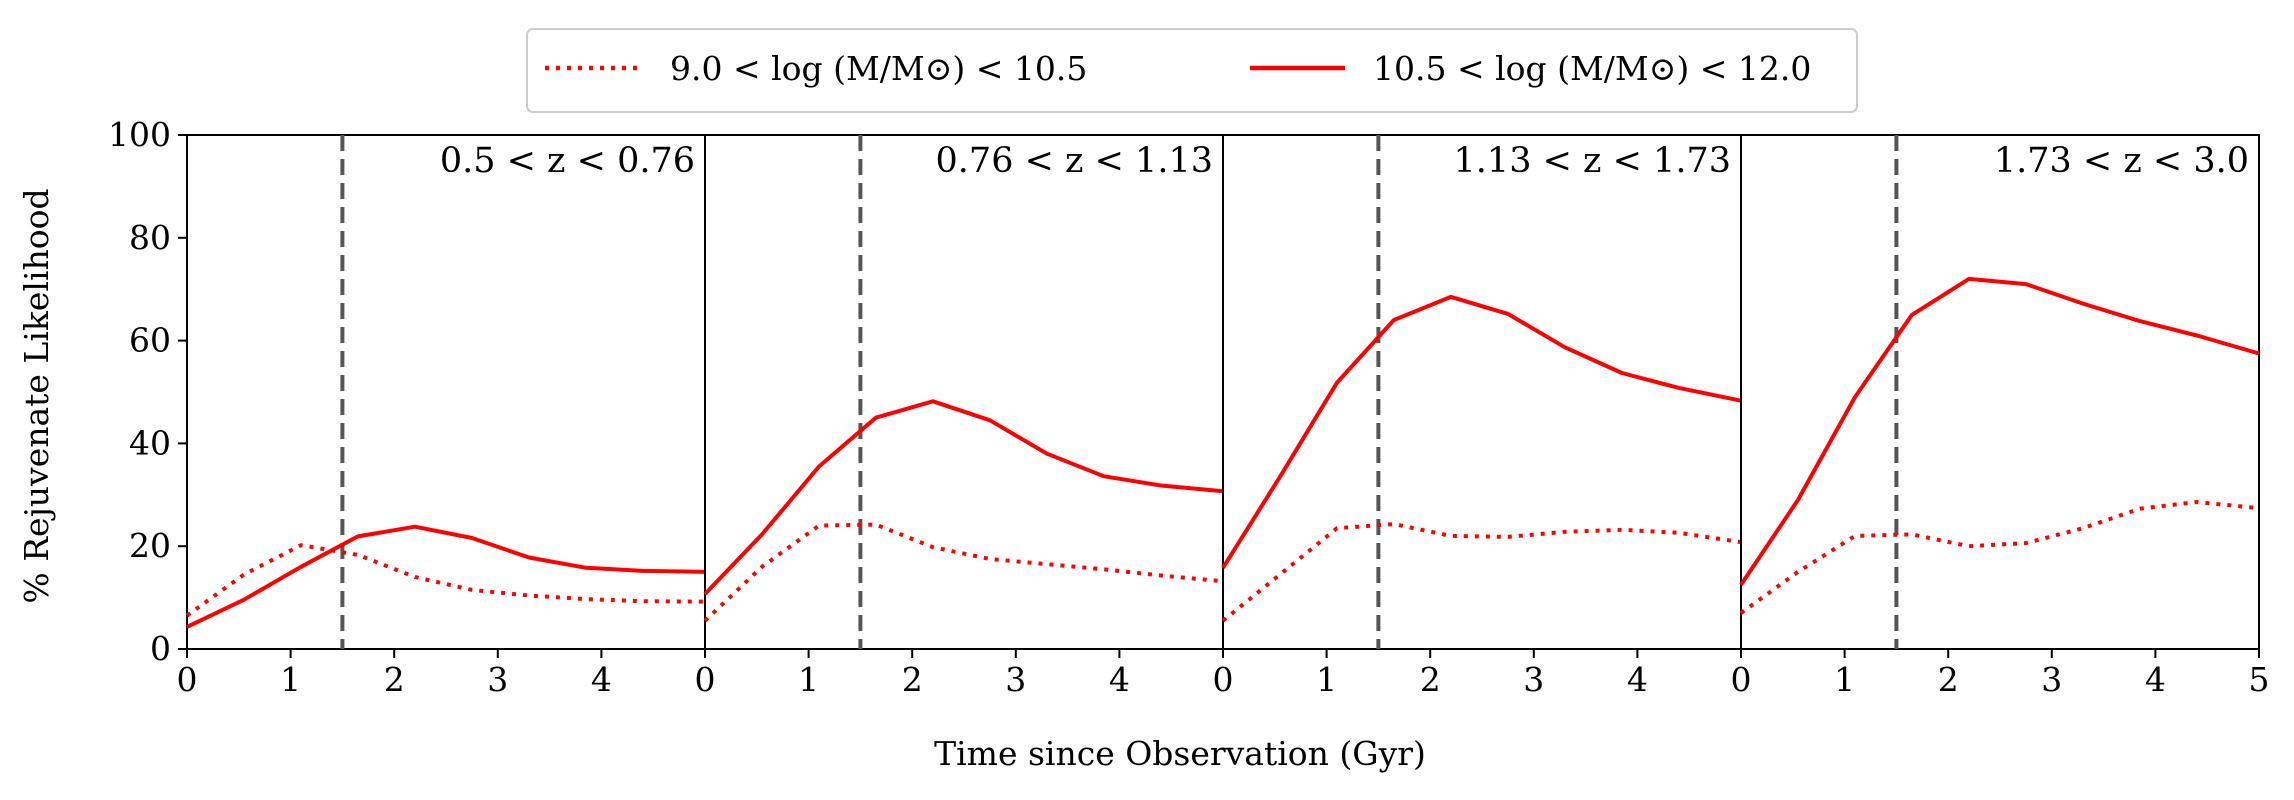 The width and height of the screenshot is (2294, 800). I want to click on legend-label-low-mass: 9.0 < log (M/M⊙) < 10.5, so click(878, 68).